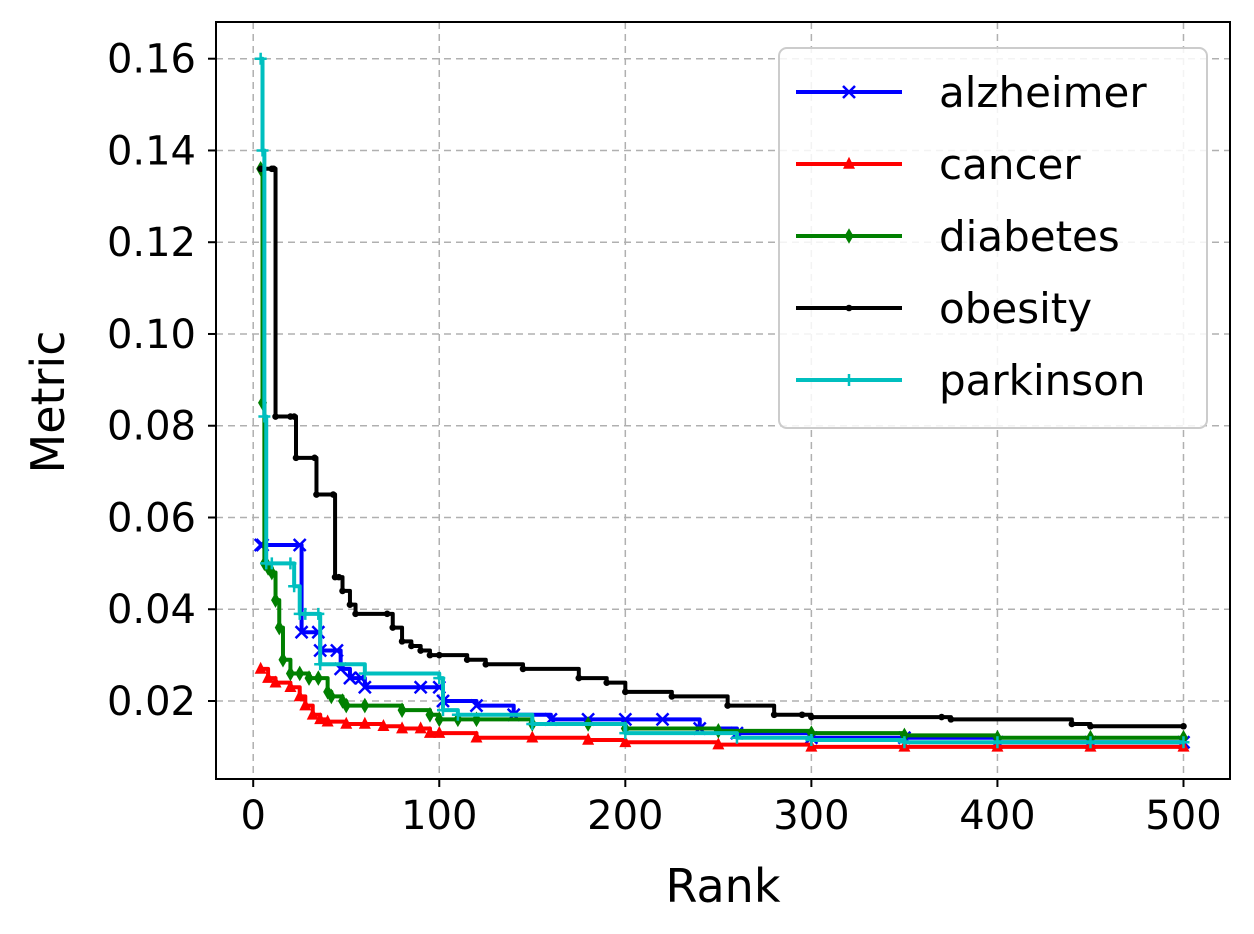 This screenshot has height=934, width=1254. What do you see at coordinates (151, 243) in the screenshot?
I see `y-tick-label: 0.12` at bounding box center [151, 243].